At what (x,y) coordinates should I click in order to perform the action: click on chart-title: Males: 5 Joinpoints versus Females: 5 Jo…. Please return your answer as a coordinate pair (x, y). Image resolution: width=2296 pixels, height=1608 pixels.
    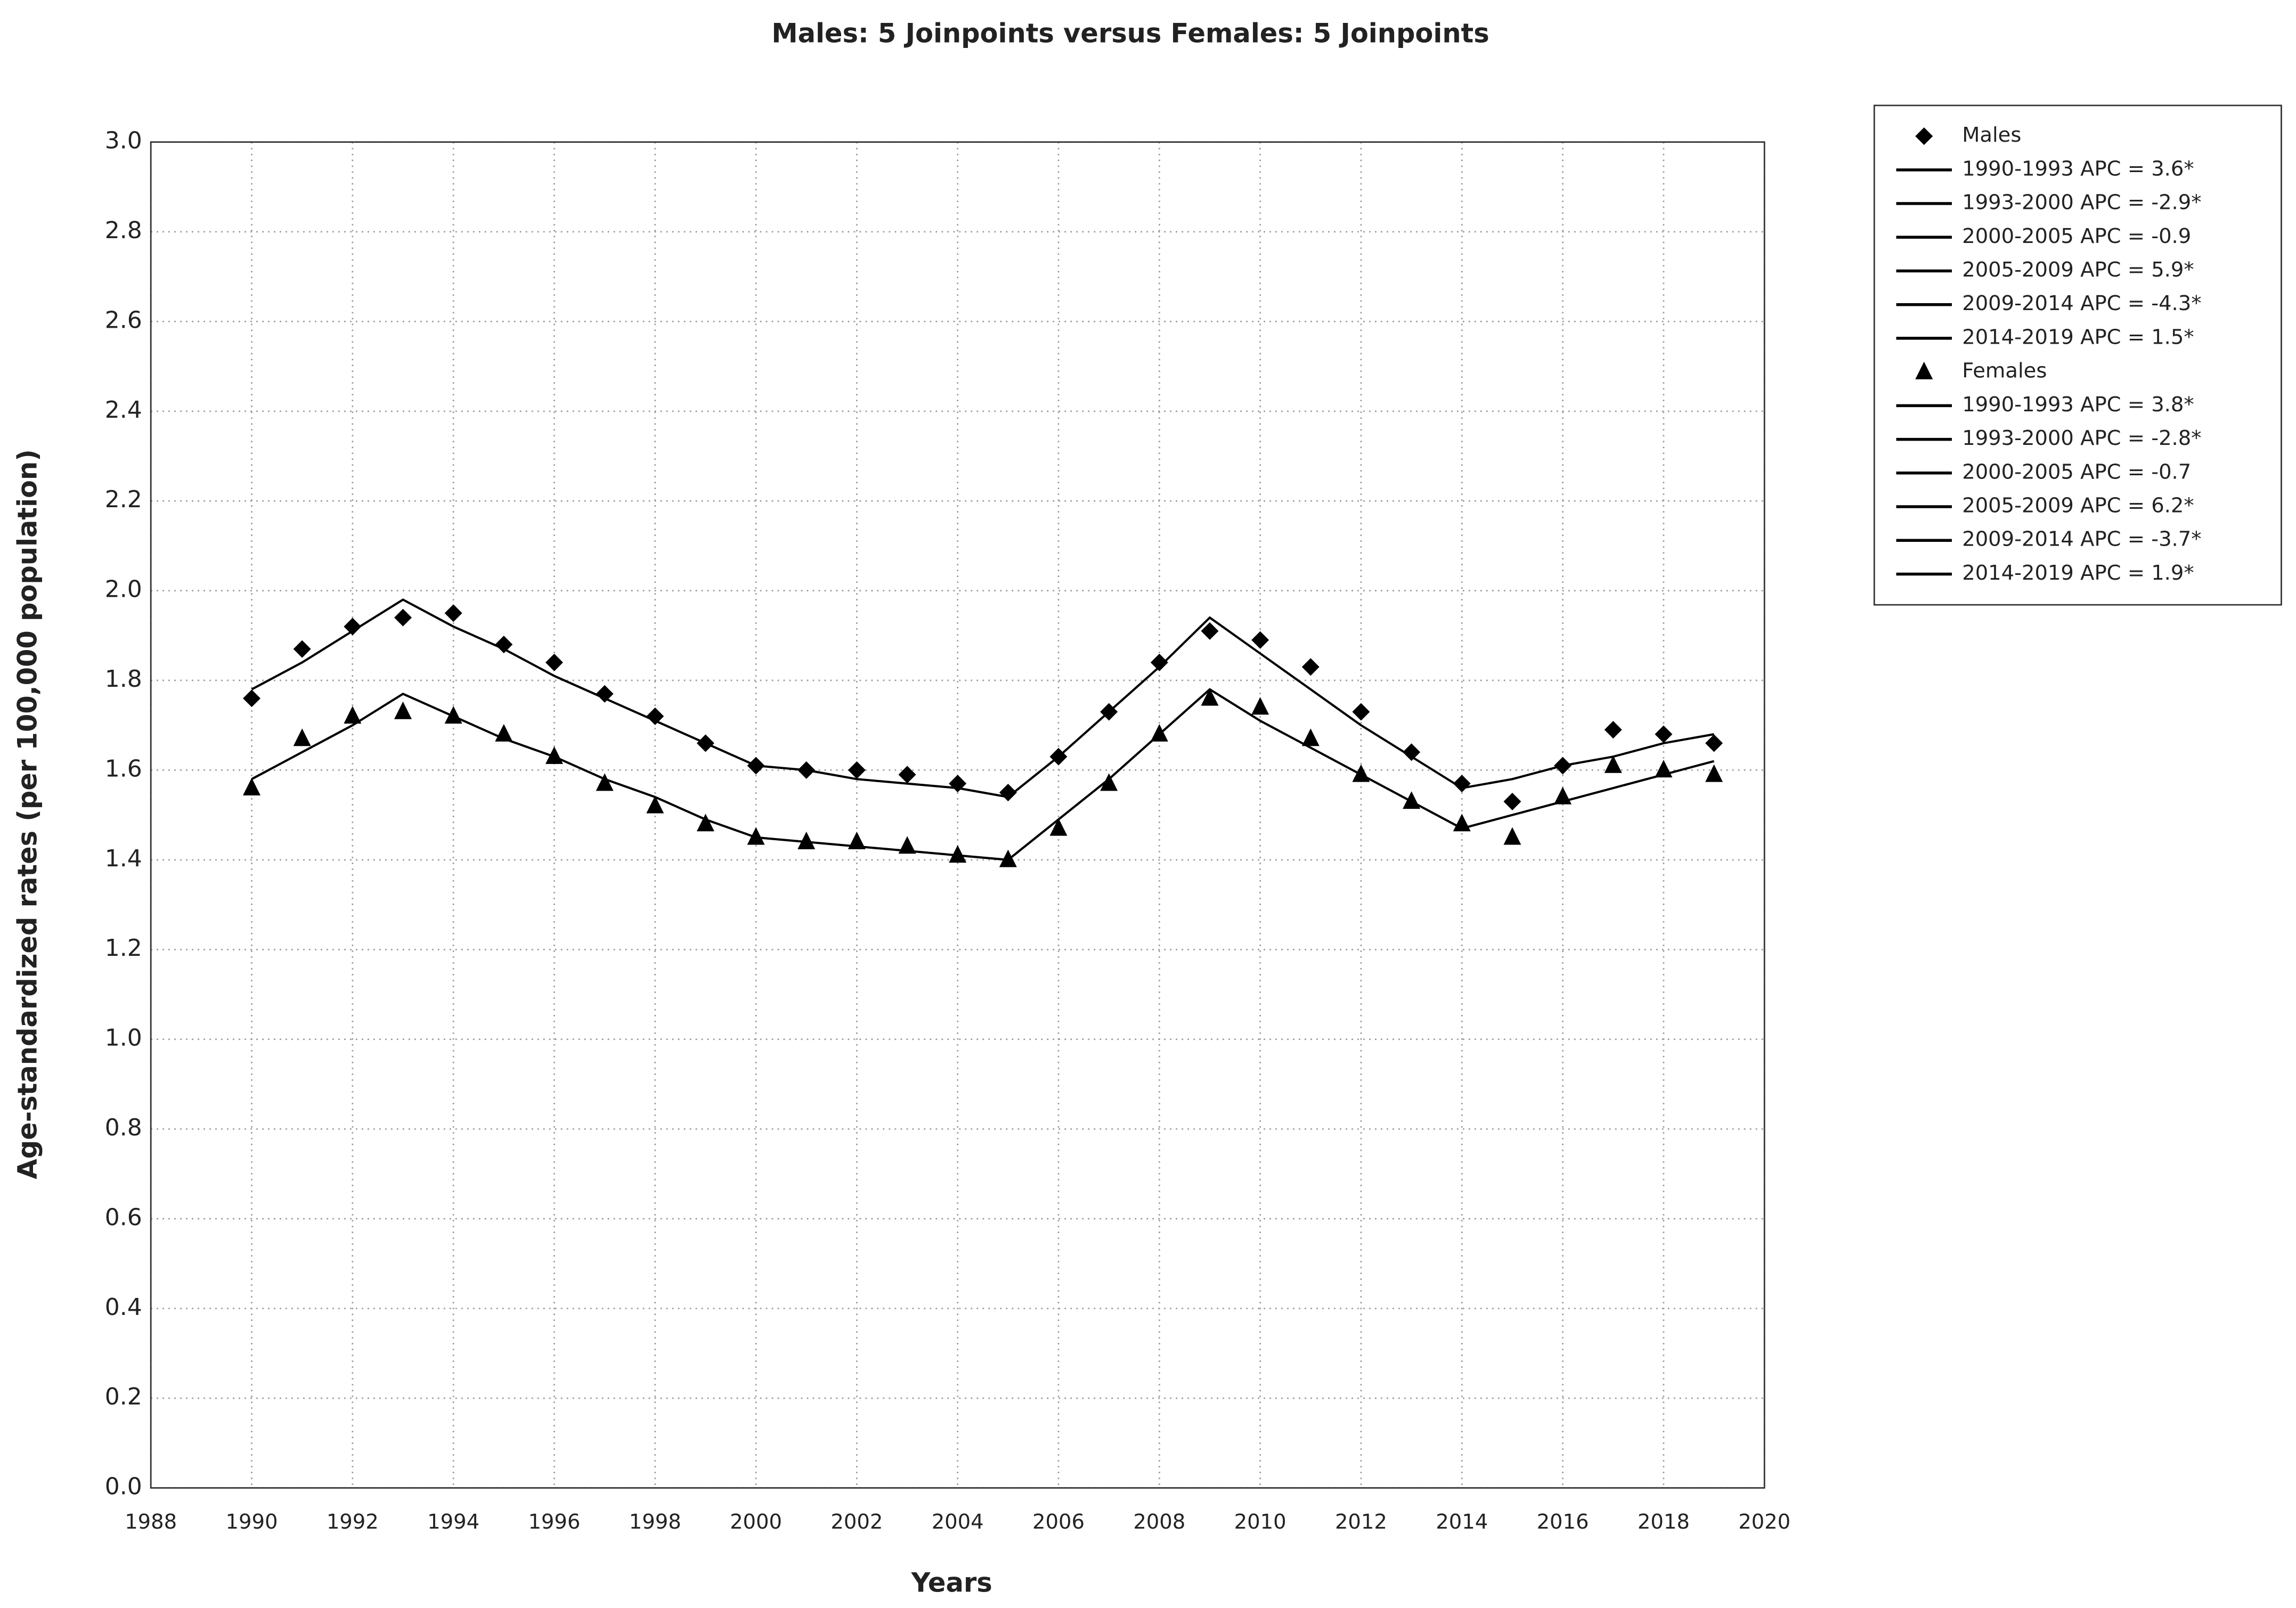
    Looking at the image, I should click on (1130, 33).